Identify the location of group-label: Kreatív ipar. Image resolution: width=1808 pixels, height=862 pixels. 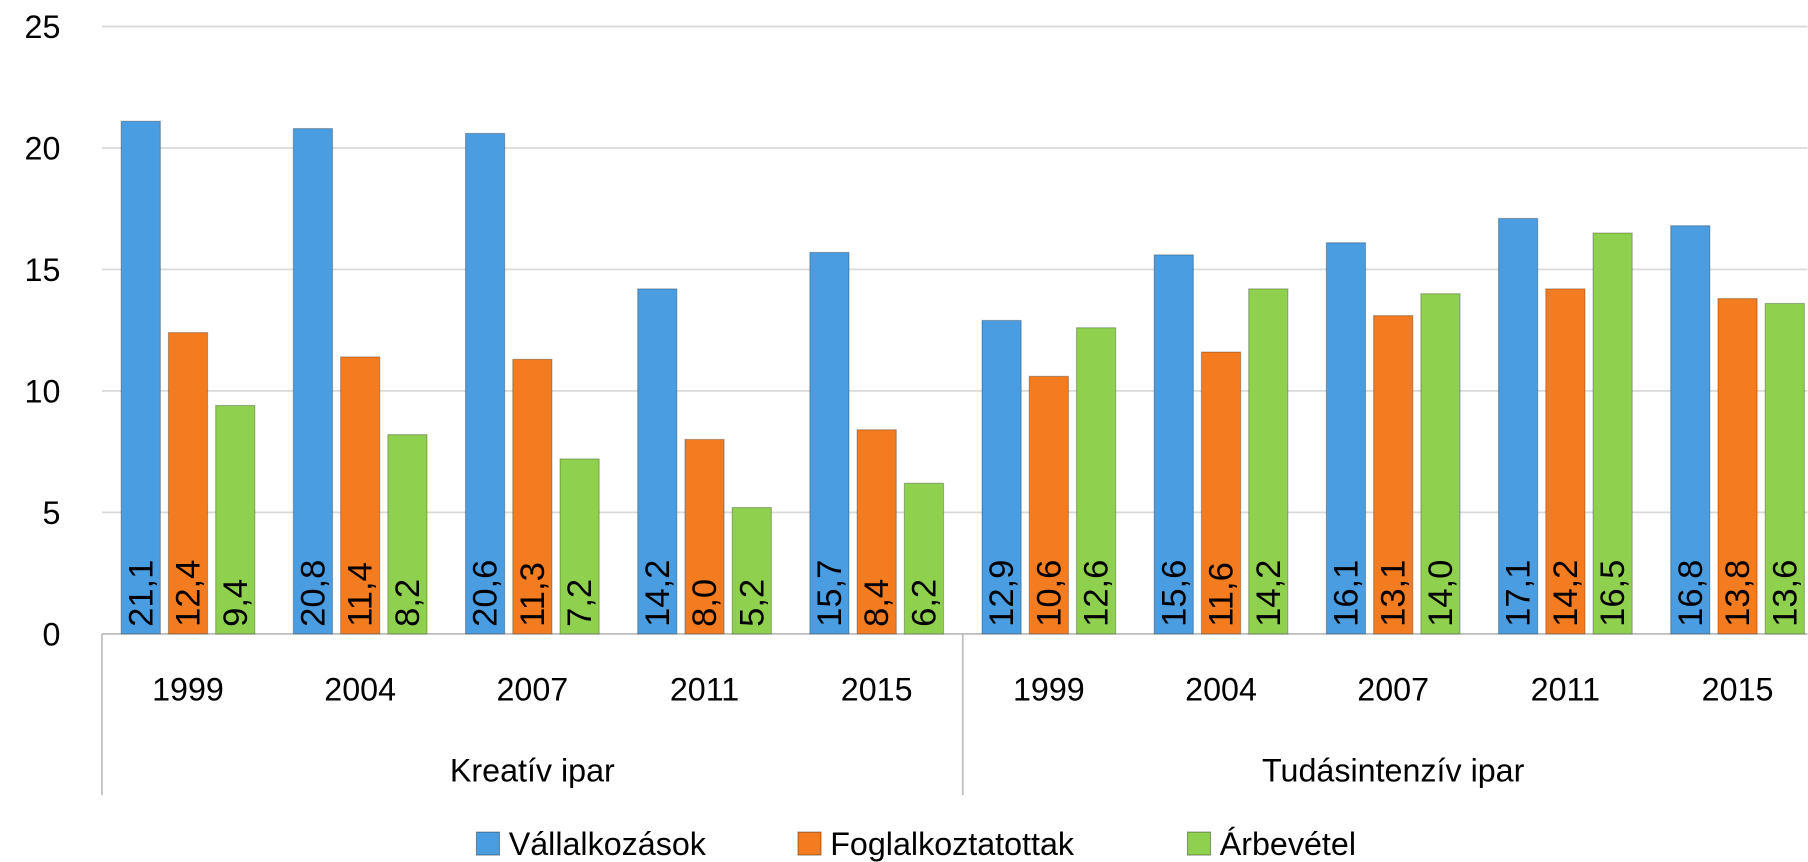
(532, 770).